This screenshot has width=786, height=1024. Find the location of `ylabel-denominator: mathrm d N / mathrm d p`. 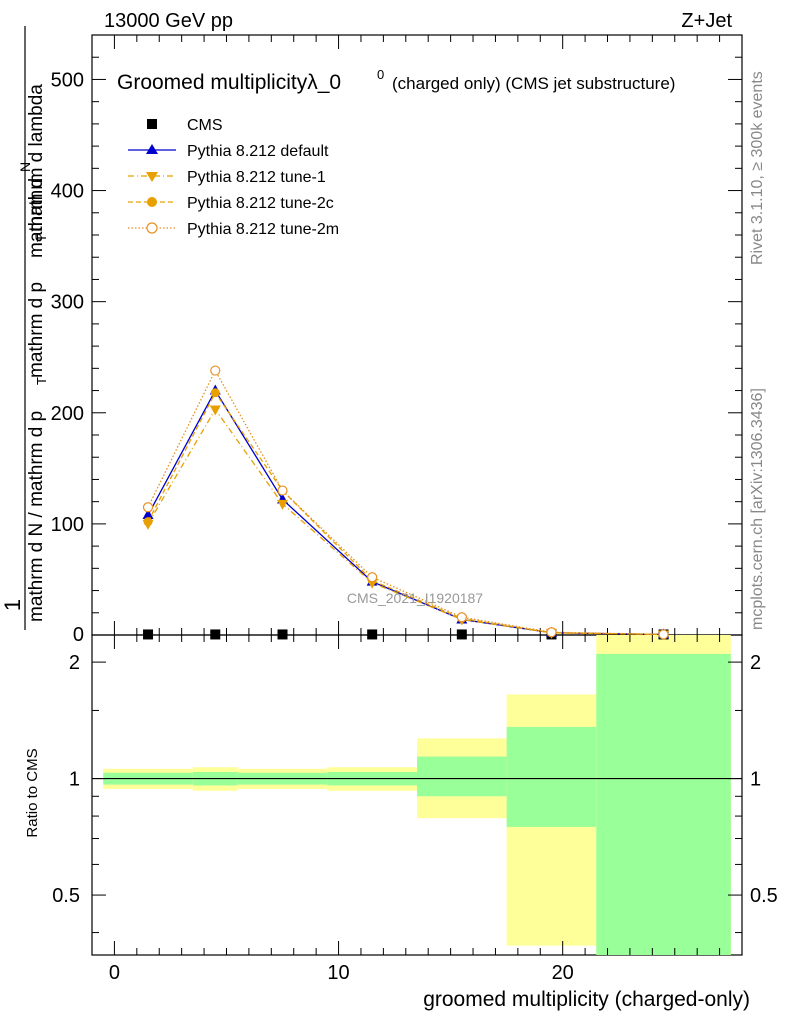

ylabel-denominator: mathrm d N / mathrm d p is located at coordinates (36, 516).